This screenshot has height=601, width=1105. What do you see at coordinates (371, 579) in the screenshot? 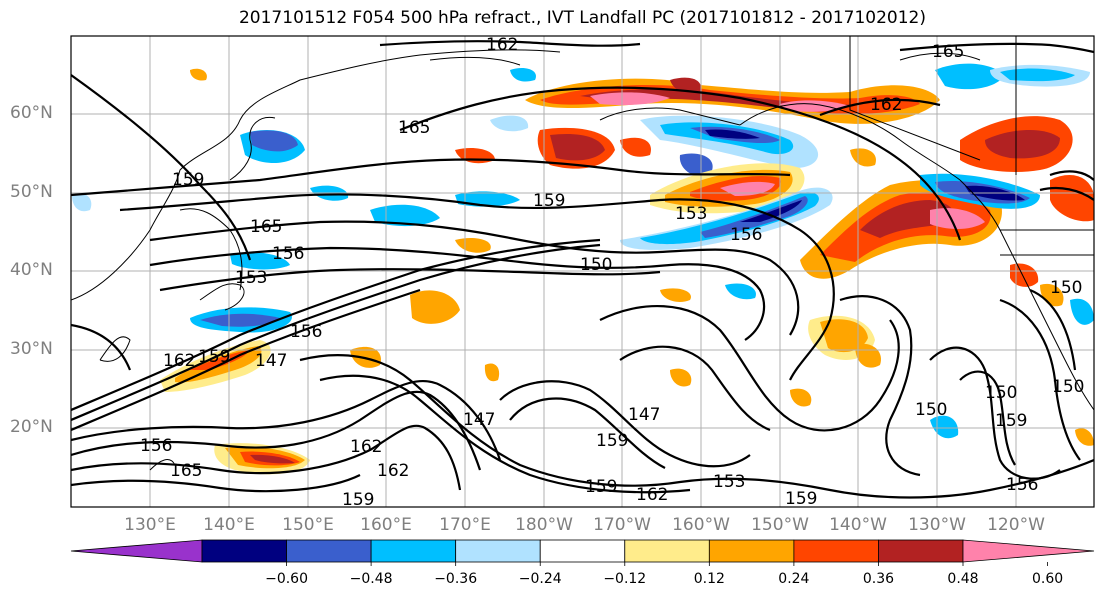
I see `colorbar-tick-label: −0.48` at bounding box center [371, 579].